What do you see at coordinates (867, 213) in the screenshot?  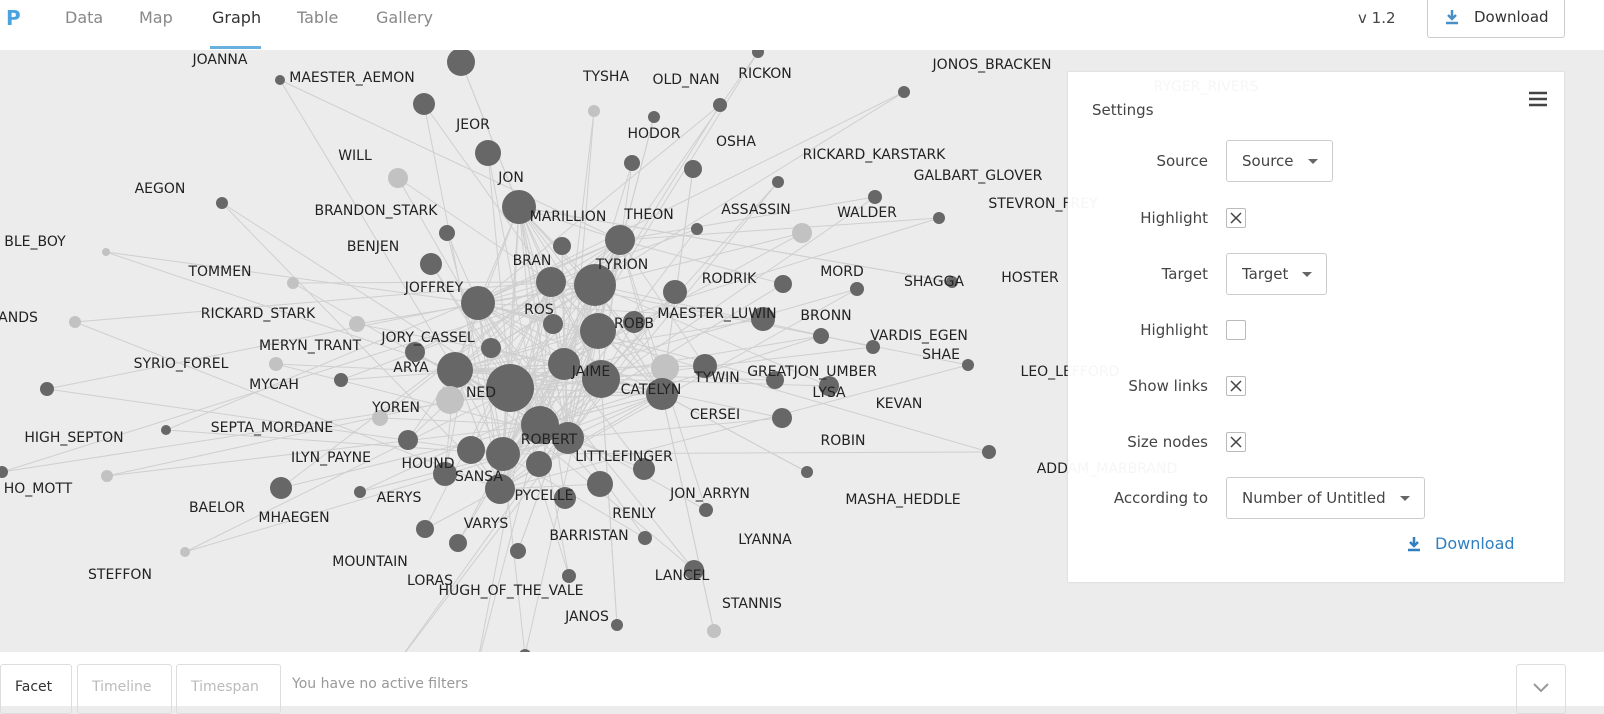 I see `node-label: WALDER` at bounding box center [867, 213].